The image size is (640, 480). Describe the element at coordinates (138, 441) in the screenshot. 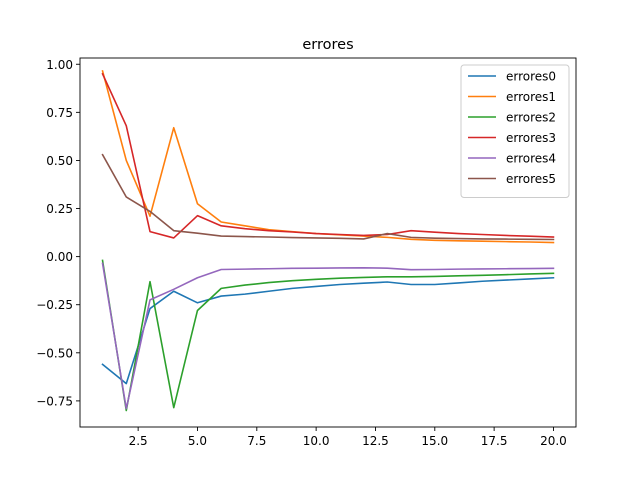

I see `x-tick-label: 2.5` at that location.